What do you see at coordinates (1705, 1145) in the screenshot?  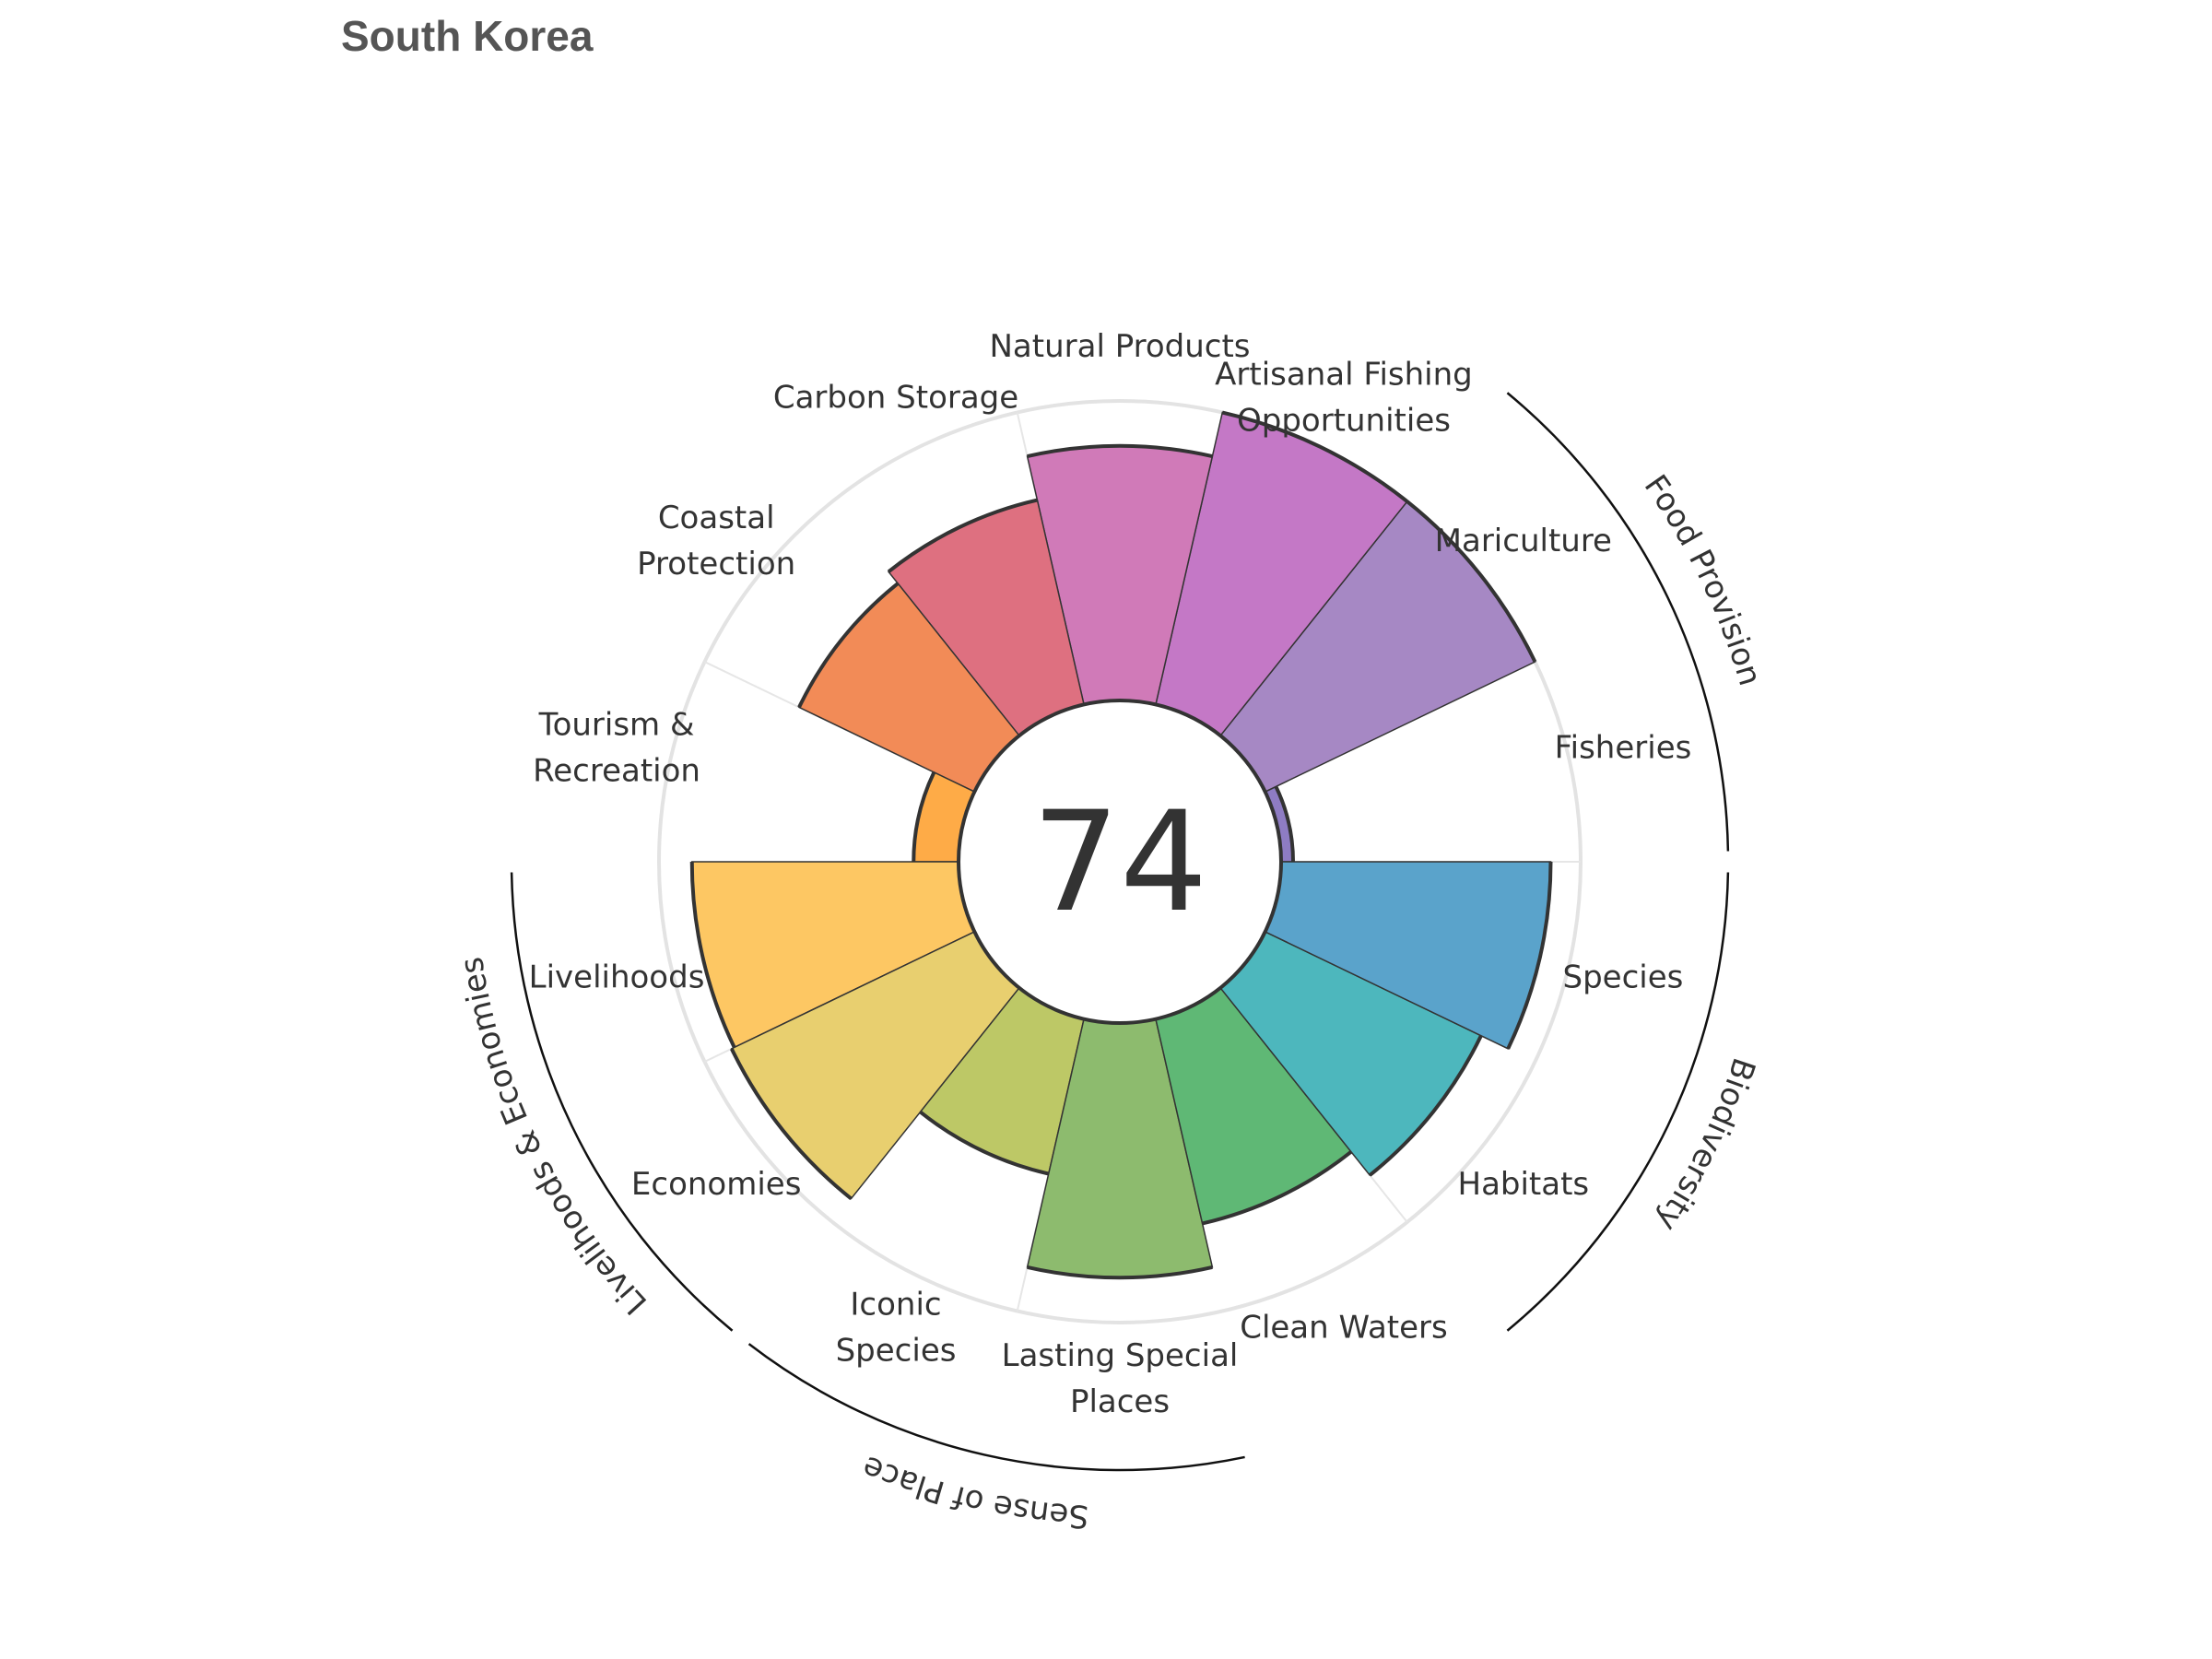 I see `group-label-biodiversity: Biodiversity` at bounding box center [1705, 1145].